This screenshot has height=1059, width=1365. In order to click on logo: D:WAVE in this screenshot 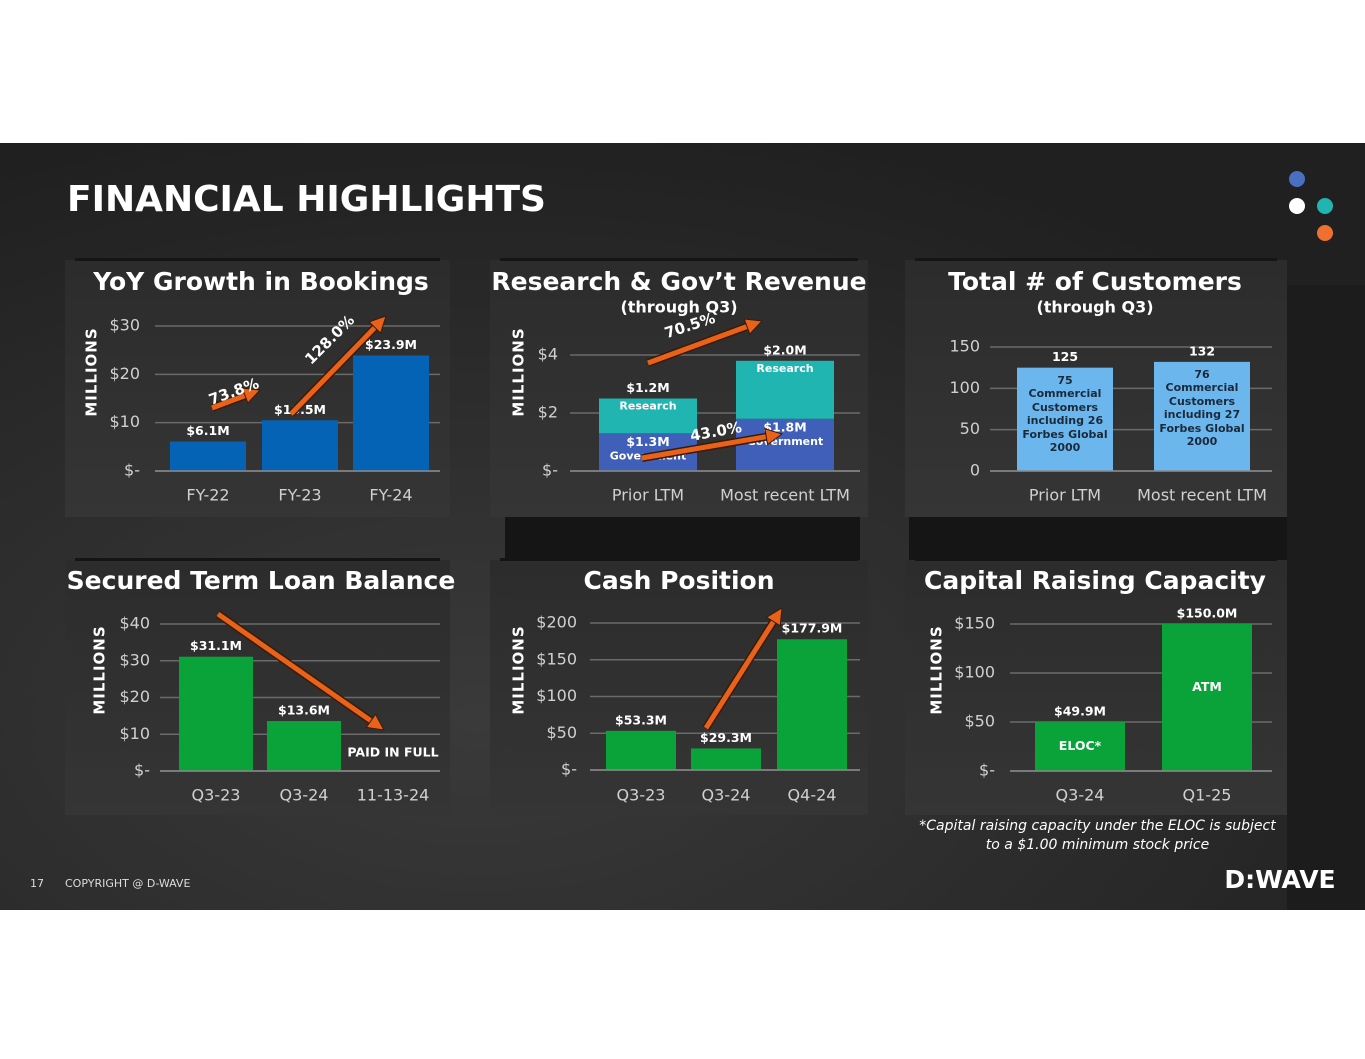, I will do `click(1279, 879)`.